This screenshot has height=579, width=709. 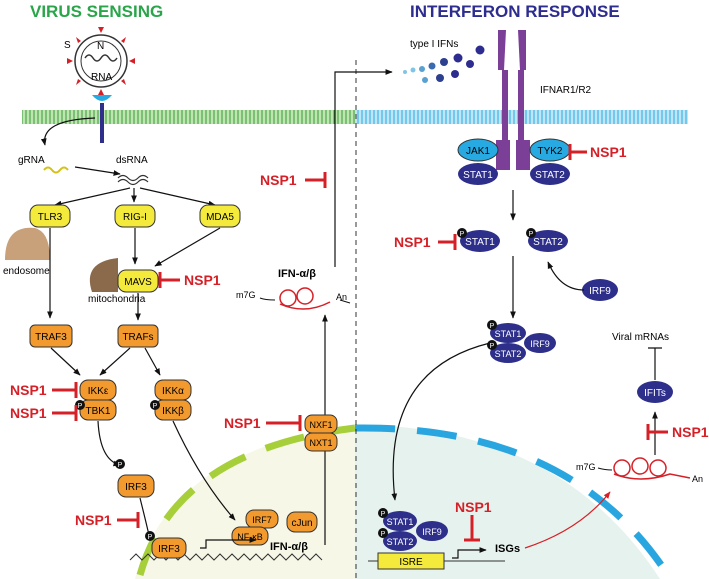 I want to click on phospho-ikkb: P, so click(x=155, y=405).